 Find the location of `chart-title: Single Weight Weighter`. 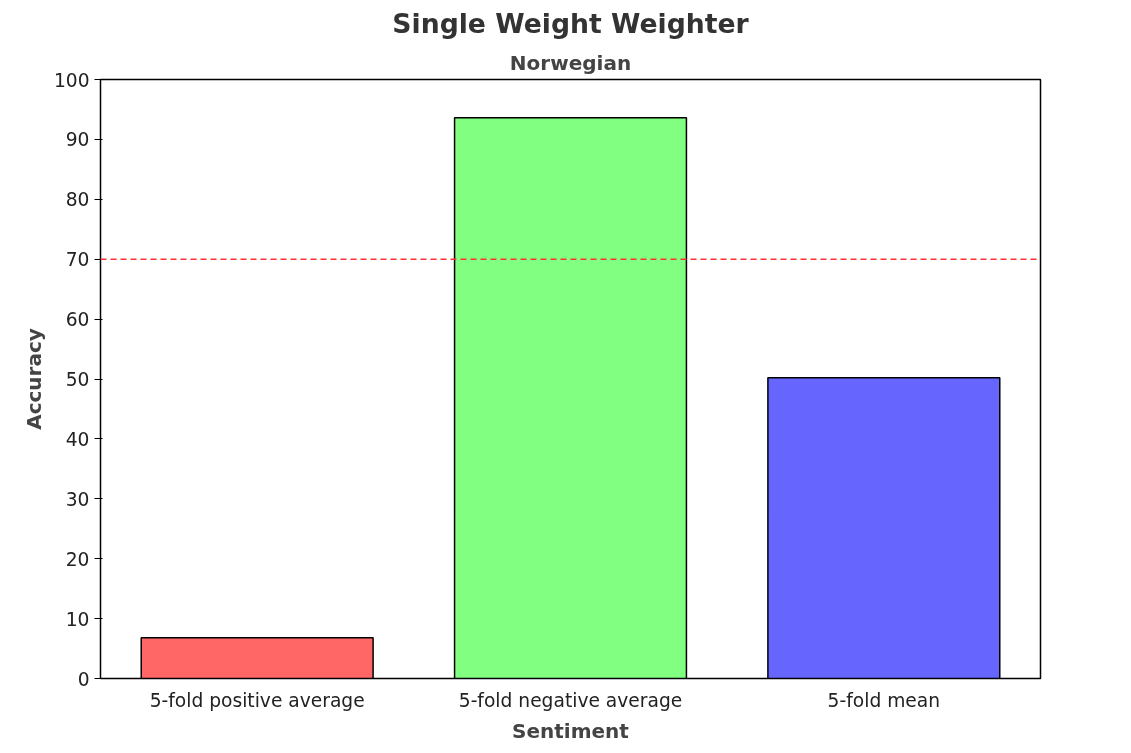

chart-title: Single Weight Weighter is located at coordinates (571, 23).